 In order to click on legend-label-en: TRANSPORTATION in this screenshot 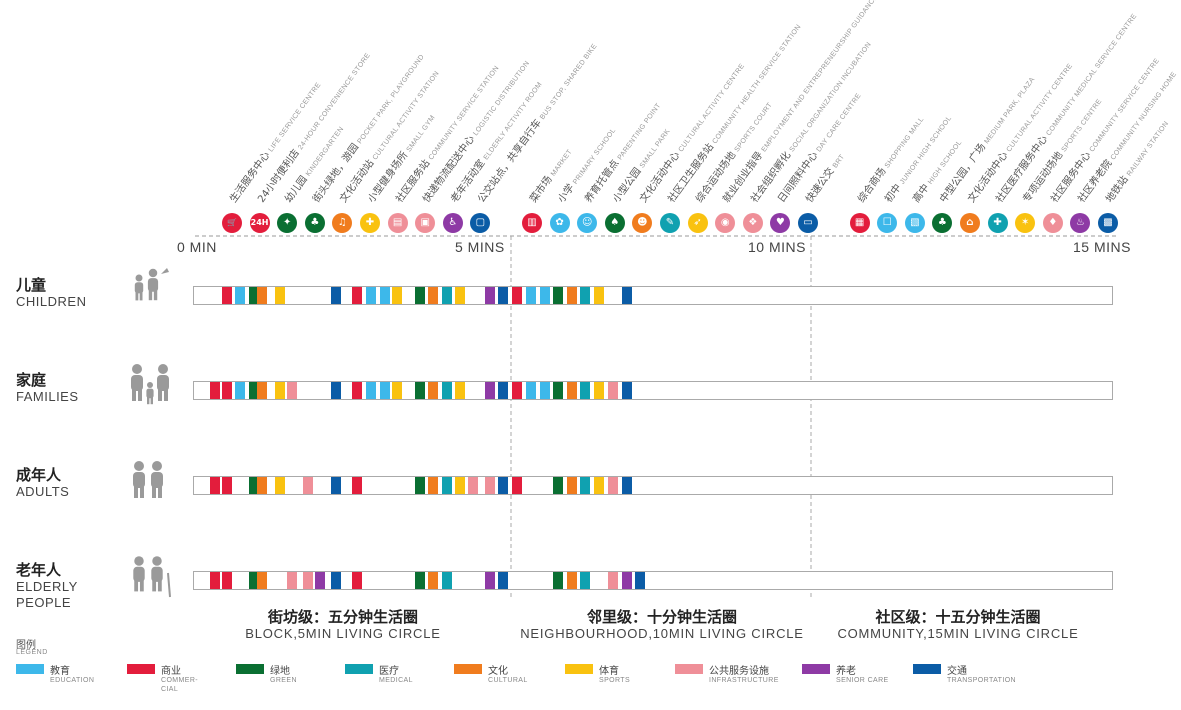, I will do `click(981, 680)`.